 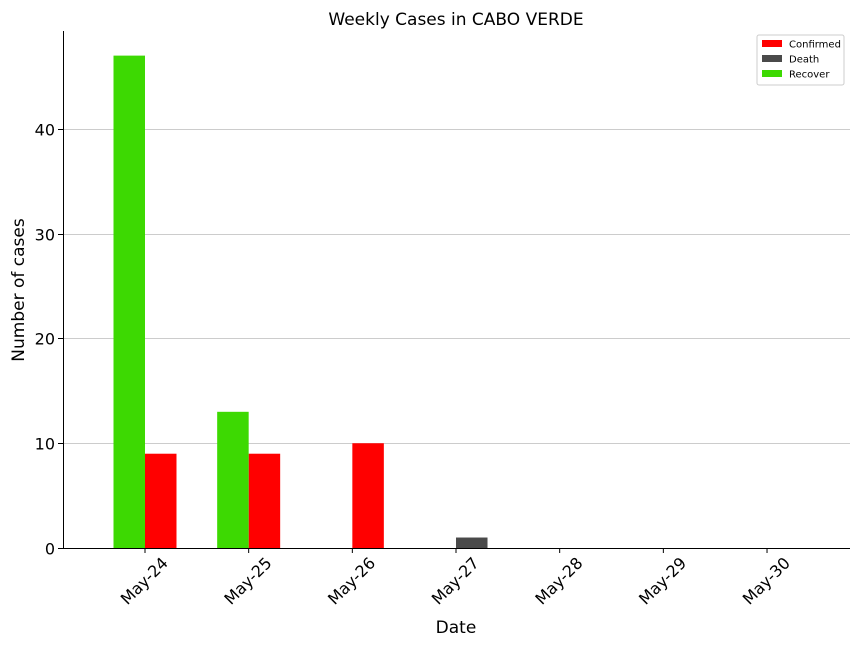 What do you see at coordinates (19, 290) in the screenshot?
I see `y-axis-label: Number of cases` at bounding box center [19, 290].